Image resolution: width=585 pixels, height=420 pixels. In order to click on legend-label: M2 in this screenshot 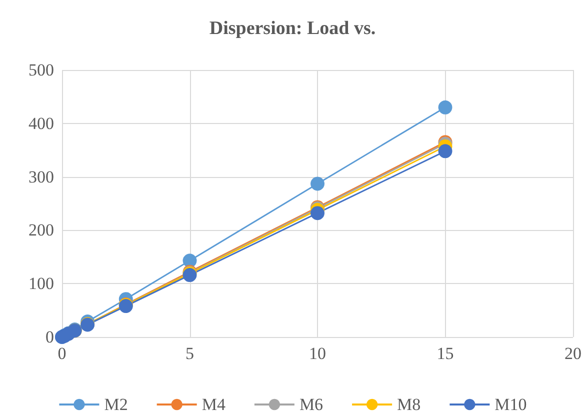, I will do `click(116, 404)`.